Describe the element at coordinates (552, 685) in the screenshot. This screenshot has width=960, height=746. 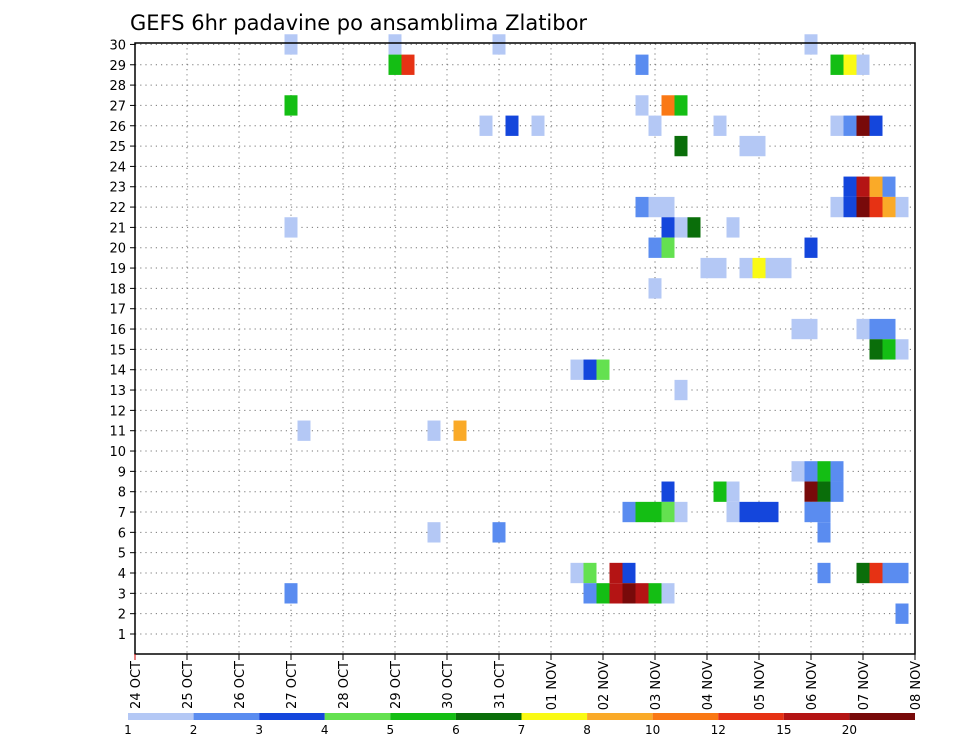
I see `x-tick-label: 01 NOV` at that location.